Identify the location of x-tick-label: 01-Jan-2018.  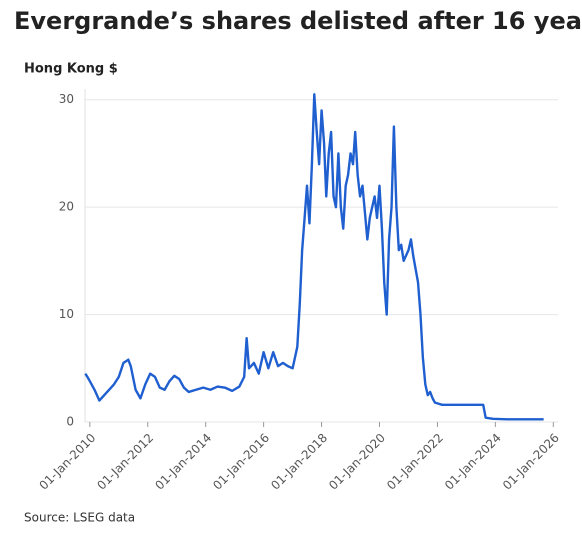
(299, 462).